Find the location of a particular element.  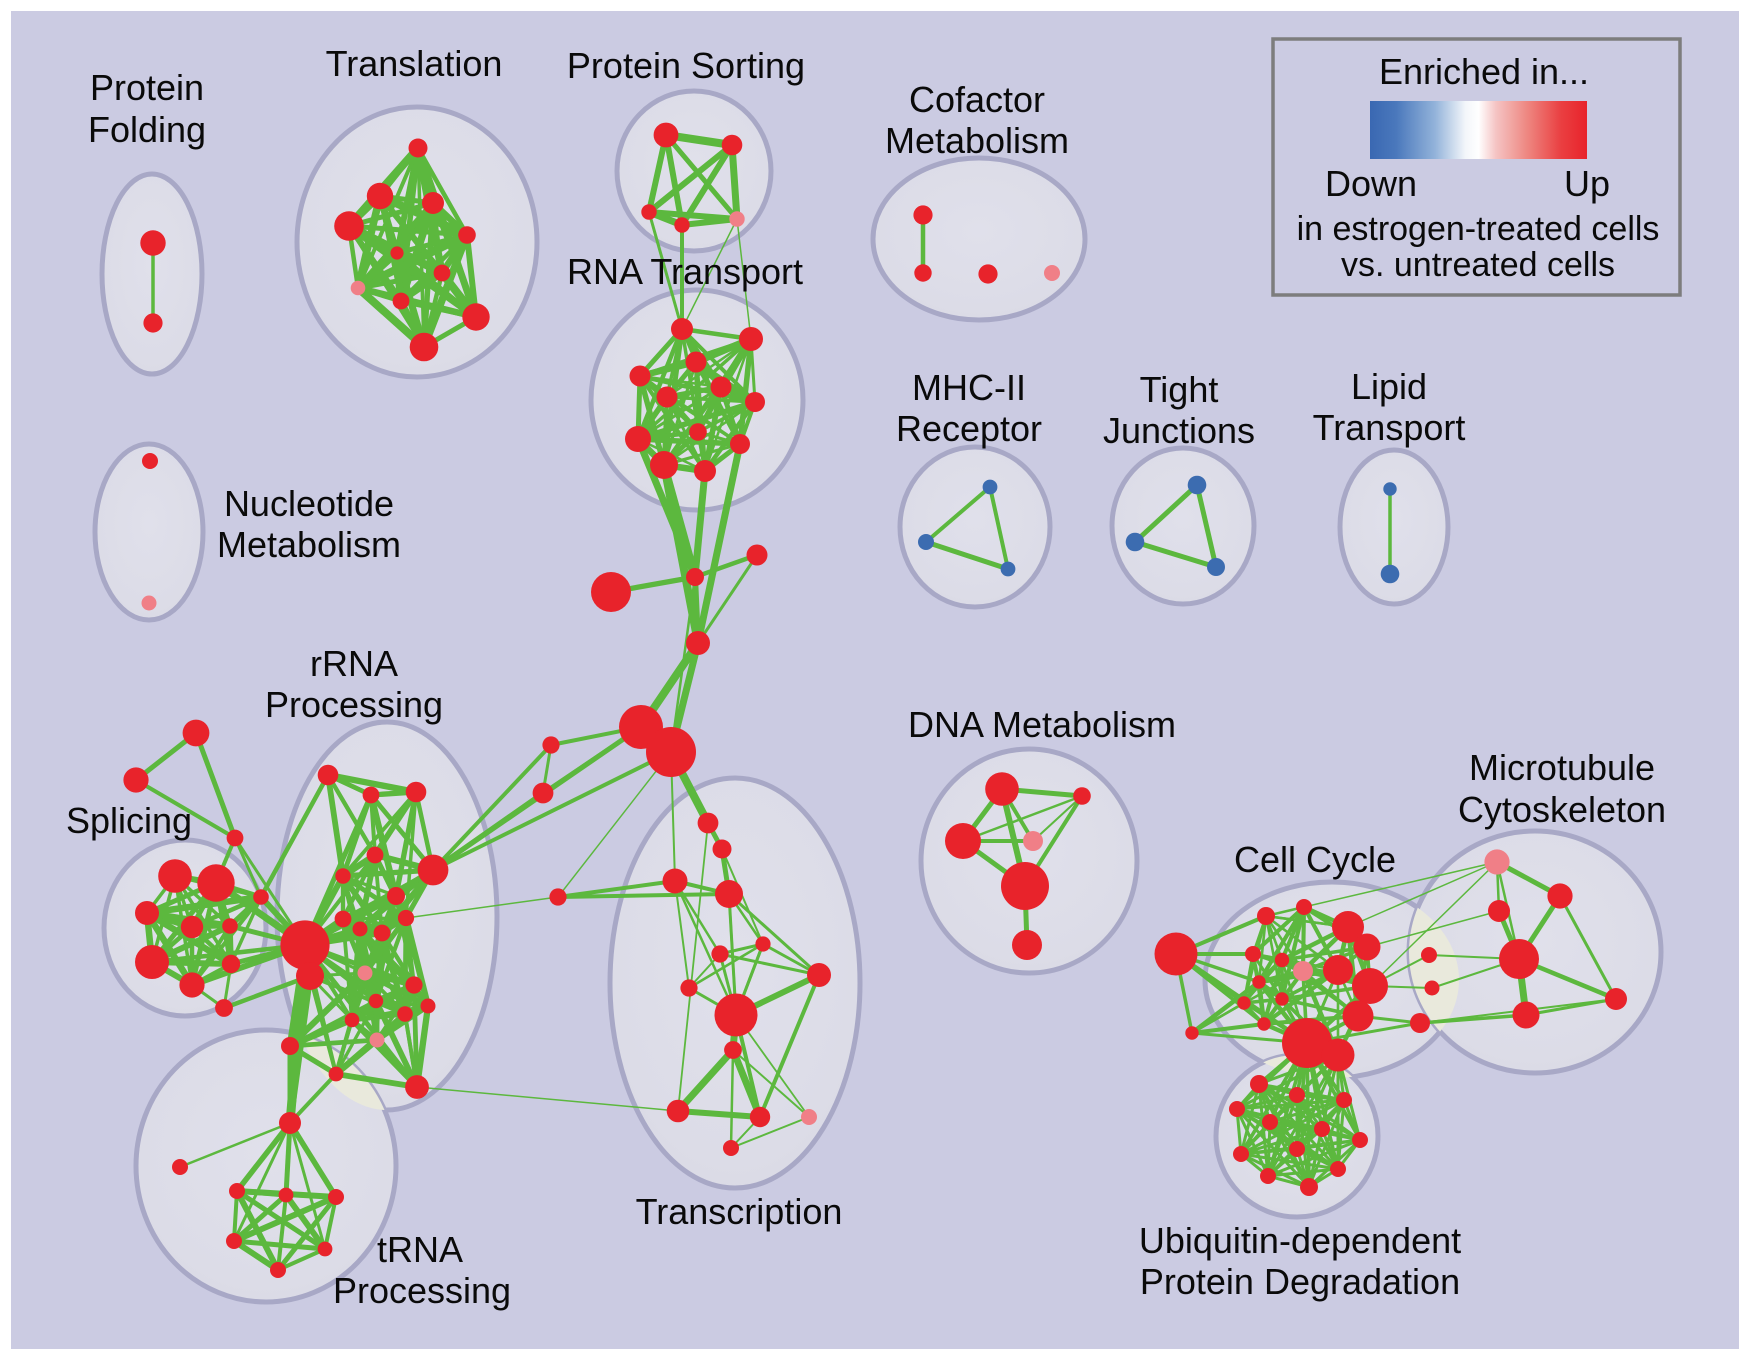

svg-text: Microtubule is located at coordinates (1562, 767).